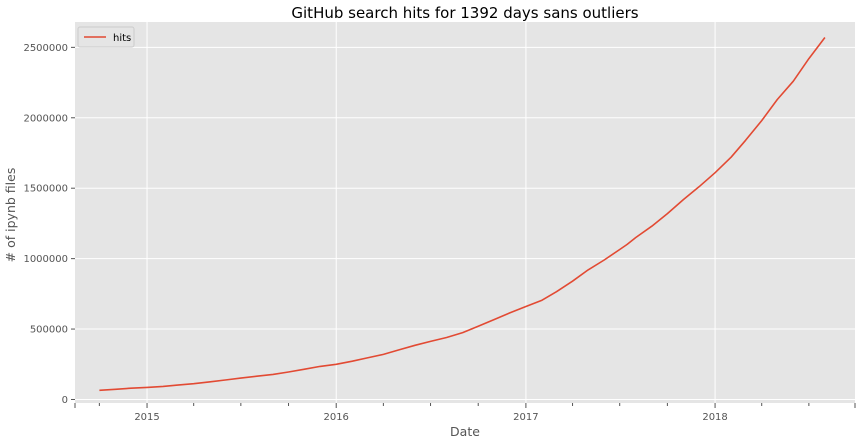 This screenshot has height=445, width=867. Describe the element at coordinates (45, 189) in the screenshot. I see `y-tick-label: 1500000` at that location.